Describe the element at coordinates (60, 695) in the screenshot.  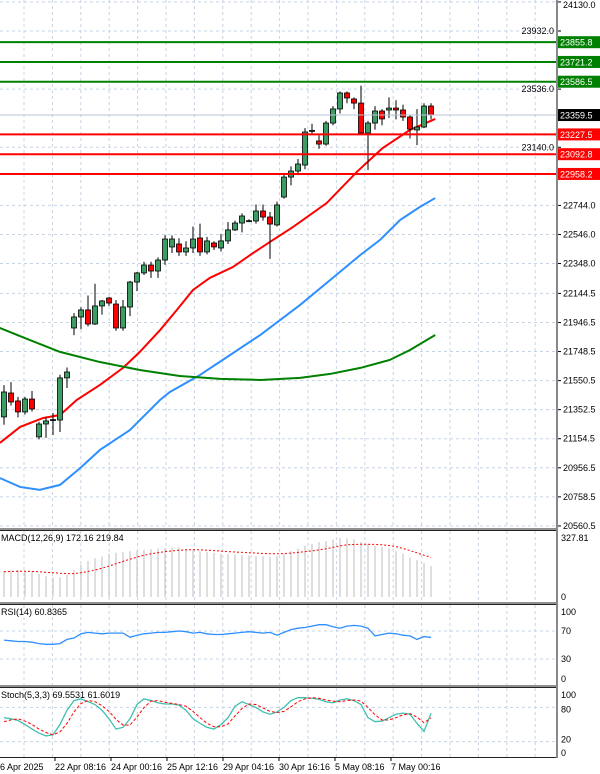
I see `stoch-title: Stoch(5,3,3) 69.5531 61.6019` at that location.